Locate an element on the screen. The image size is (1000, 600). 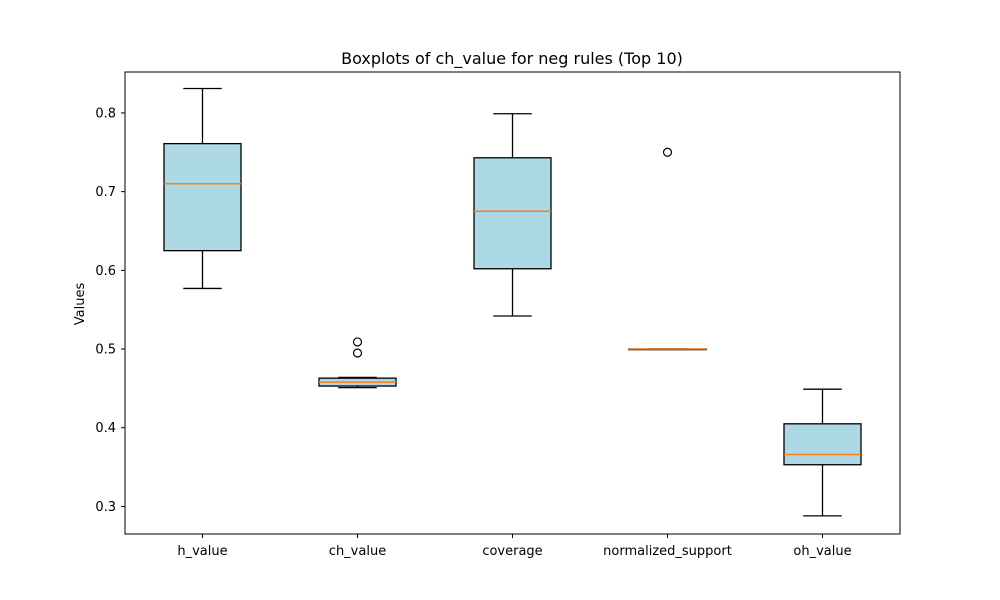
box-group-oh_value is located at coordinates (822, 452).